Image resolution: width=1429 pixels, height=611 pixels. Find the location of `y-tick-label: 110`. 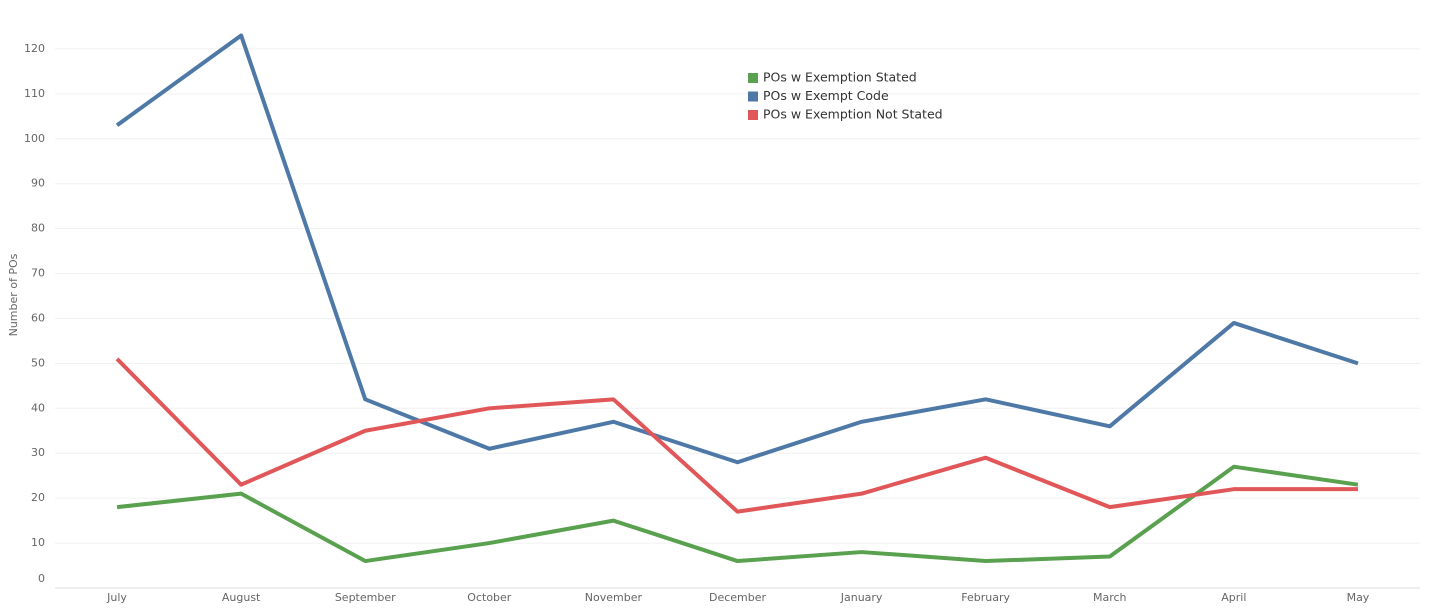

y-tick-label: 110 is located at coordinates (34, 93).